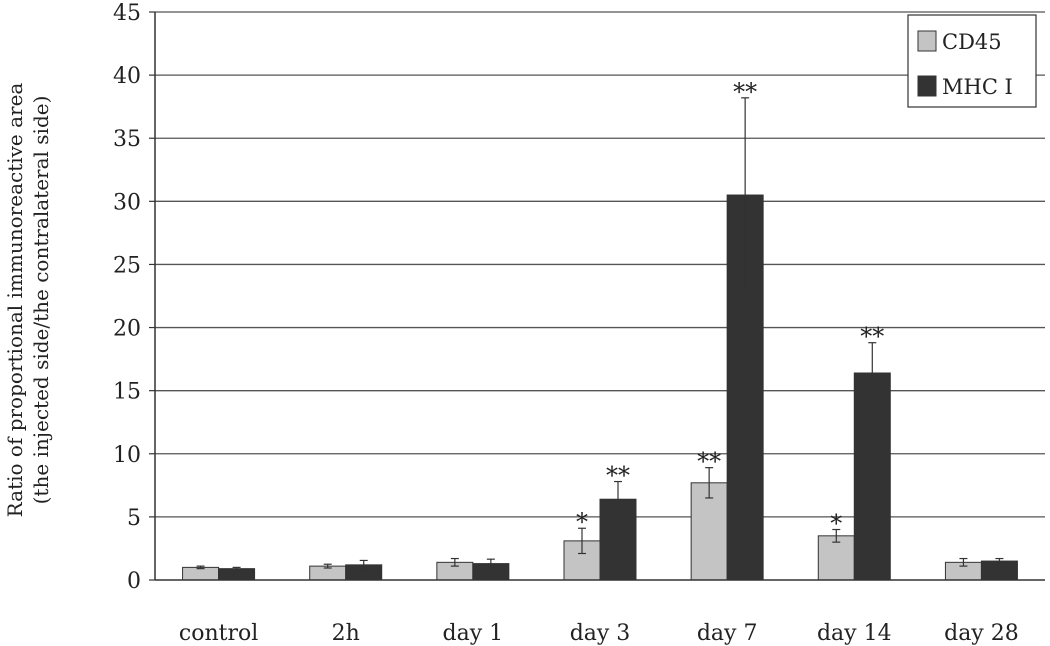 This screenshot has height=646, width=1050. I want to click on y-tick-label-5: 5, so click(134, 518).